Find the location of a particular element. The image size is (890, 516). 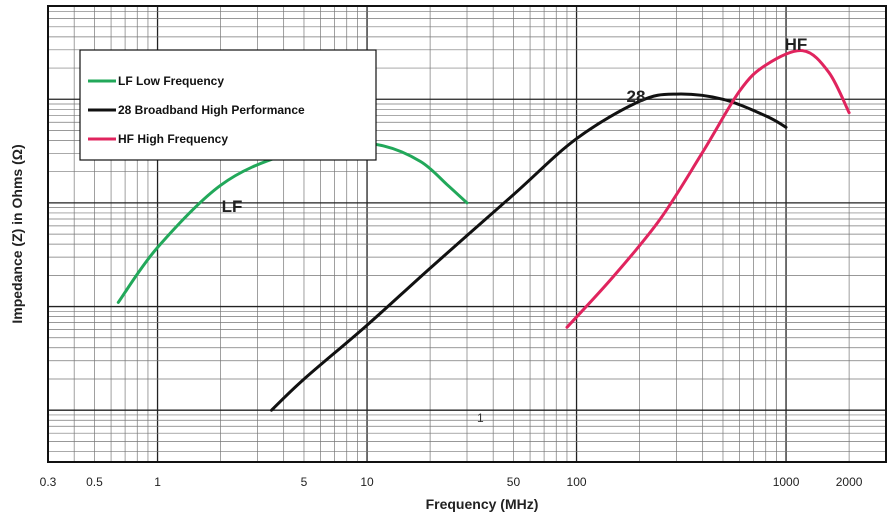

annotations: 1 is located at coordinates (480, 418).